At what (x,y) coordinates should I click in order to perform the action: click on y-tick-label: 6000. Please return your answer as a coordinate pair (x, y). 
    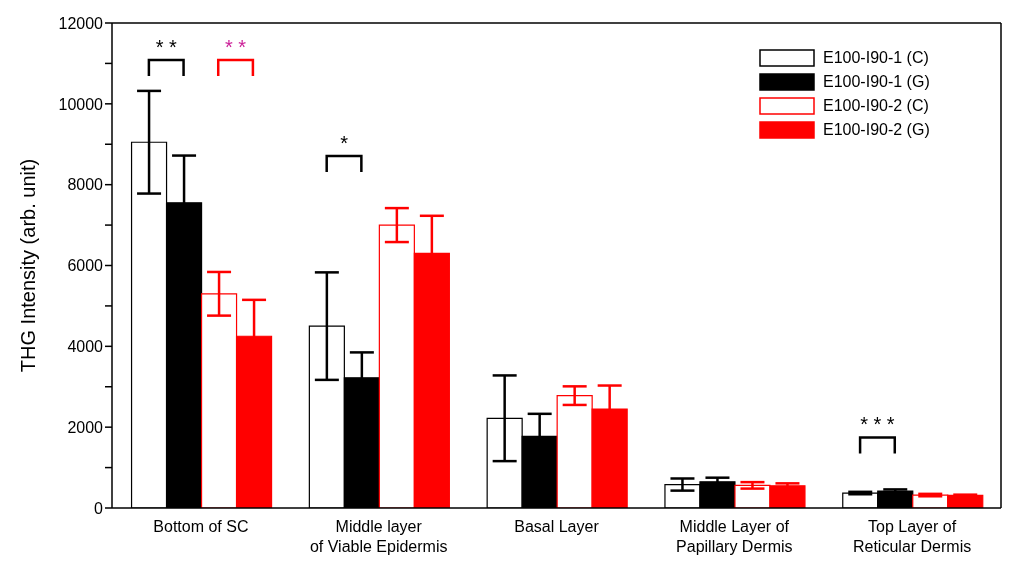
    Looking at the image, I should click on (85, 266).